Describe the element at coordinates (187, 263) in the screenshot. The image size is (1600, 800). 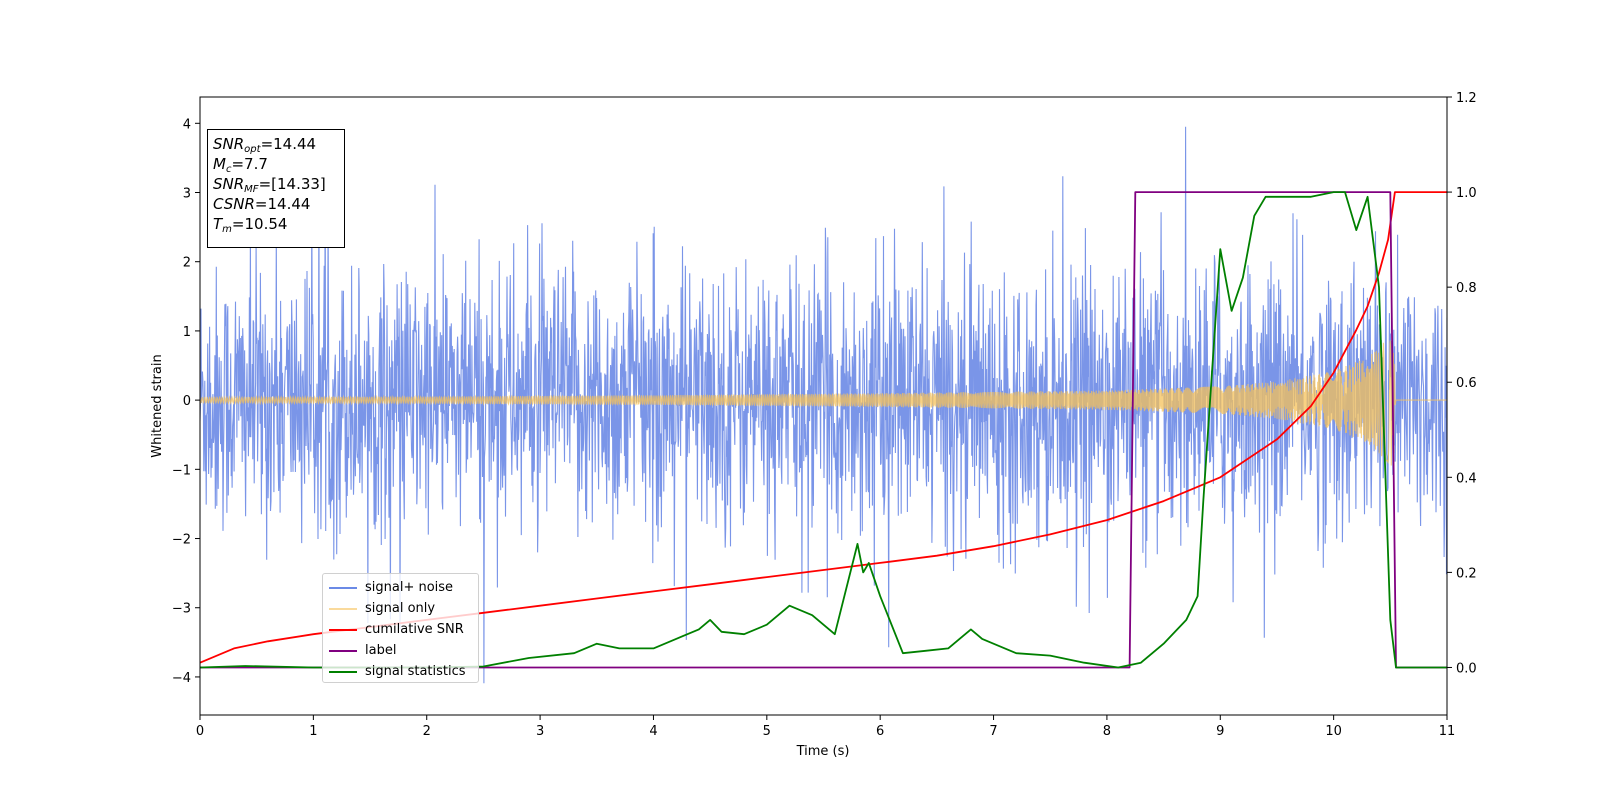
I see `y-tick-label: 2` at that location.